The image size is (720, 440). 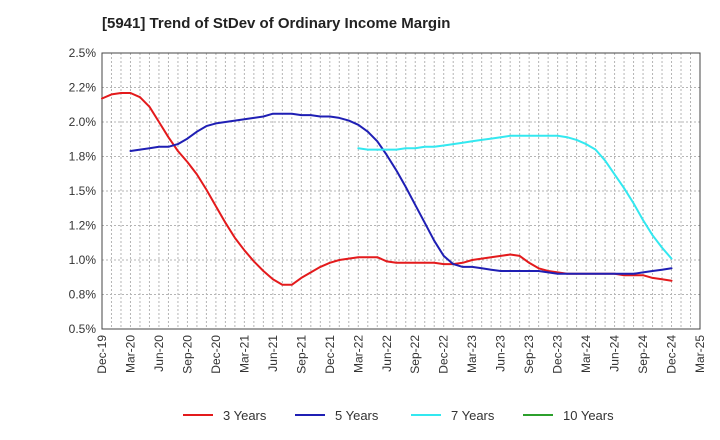 I want to click on y-tick-label: 0.5%, so click(x=83, y=329).